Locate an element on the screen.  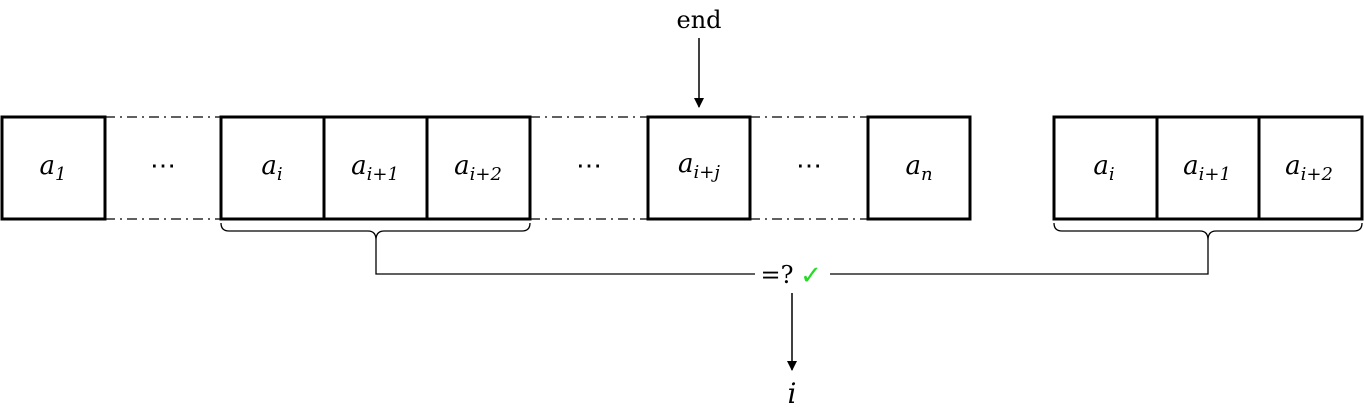
cell-aij is located at coordinates (699, 168).